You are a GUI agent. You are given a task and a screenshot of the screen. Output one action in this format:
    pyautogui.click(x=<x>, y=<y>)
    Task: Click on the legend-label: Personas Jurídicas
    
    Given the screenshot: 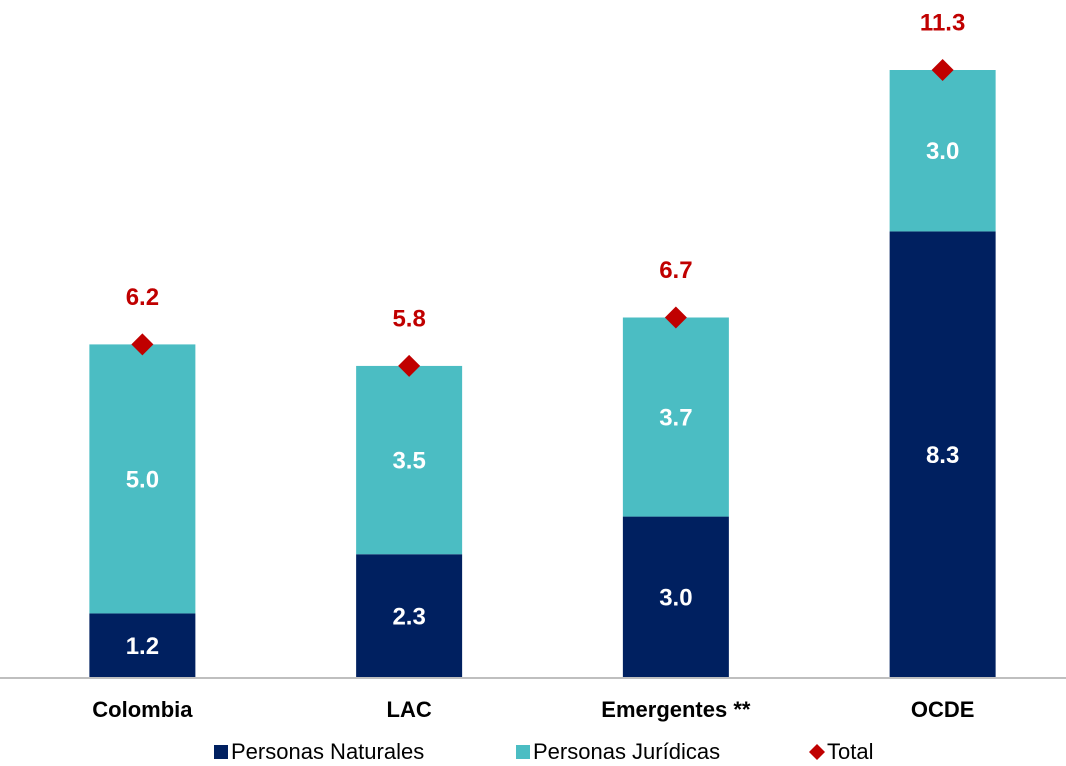 What is the action you would take?
    pyautogui.click(x=626, y=751)
    